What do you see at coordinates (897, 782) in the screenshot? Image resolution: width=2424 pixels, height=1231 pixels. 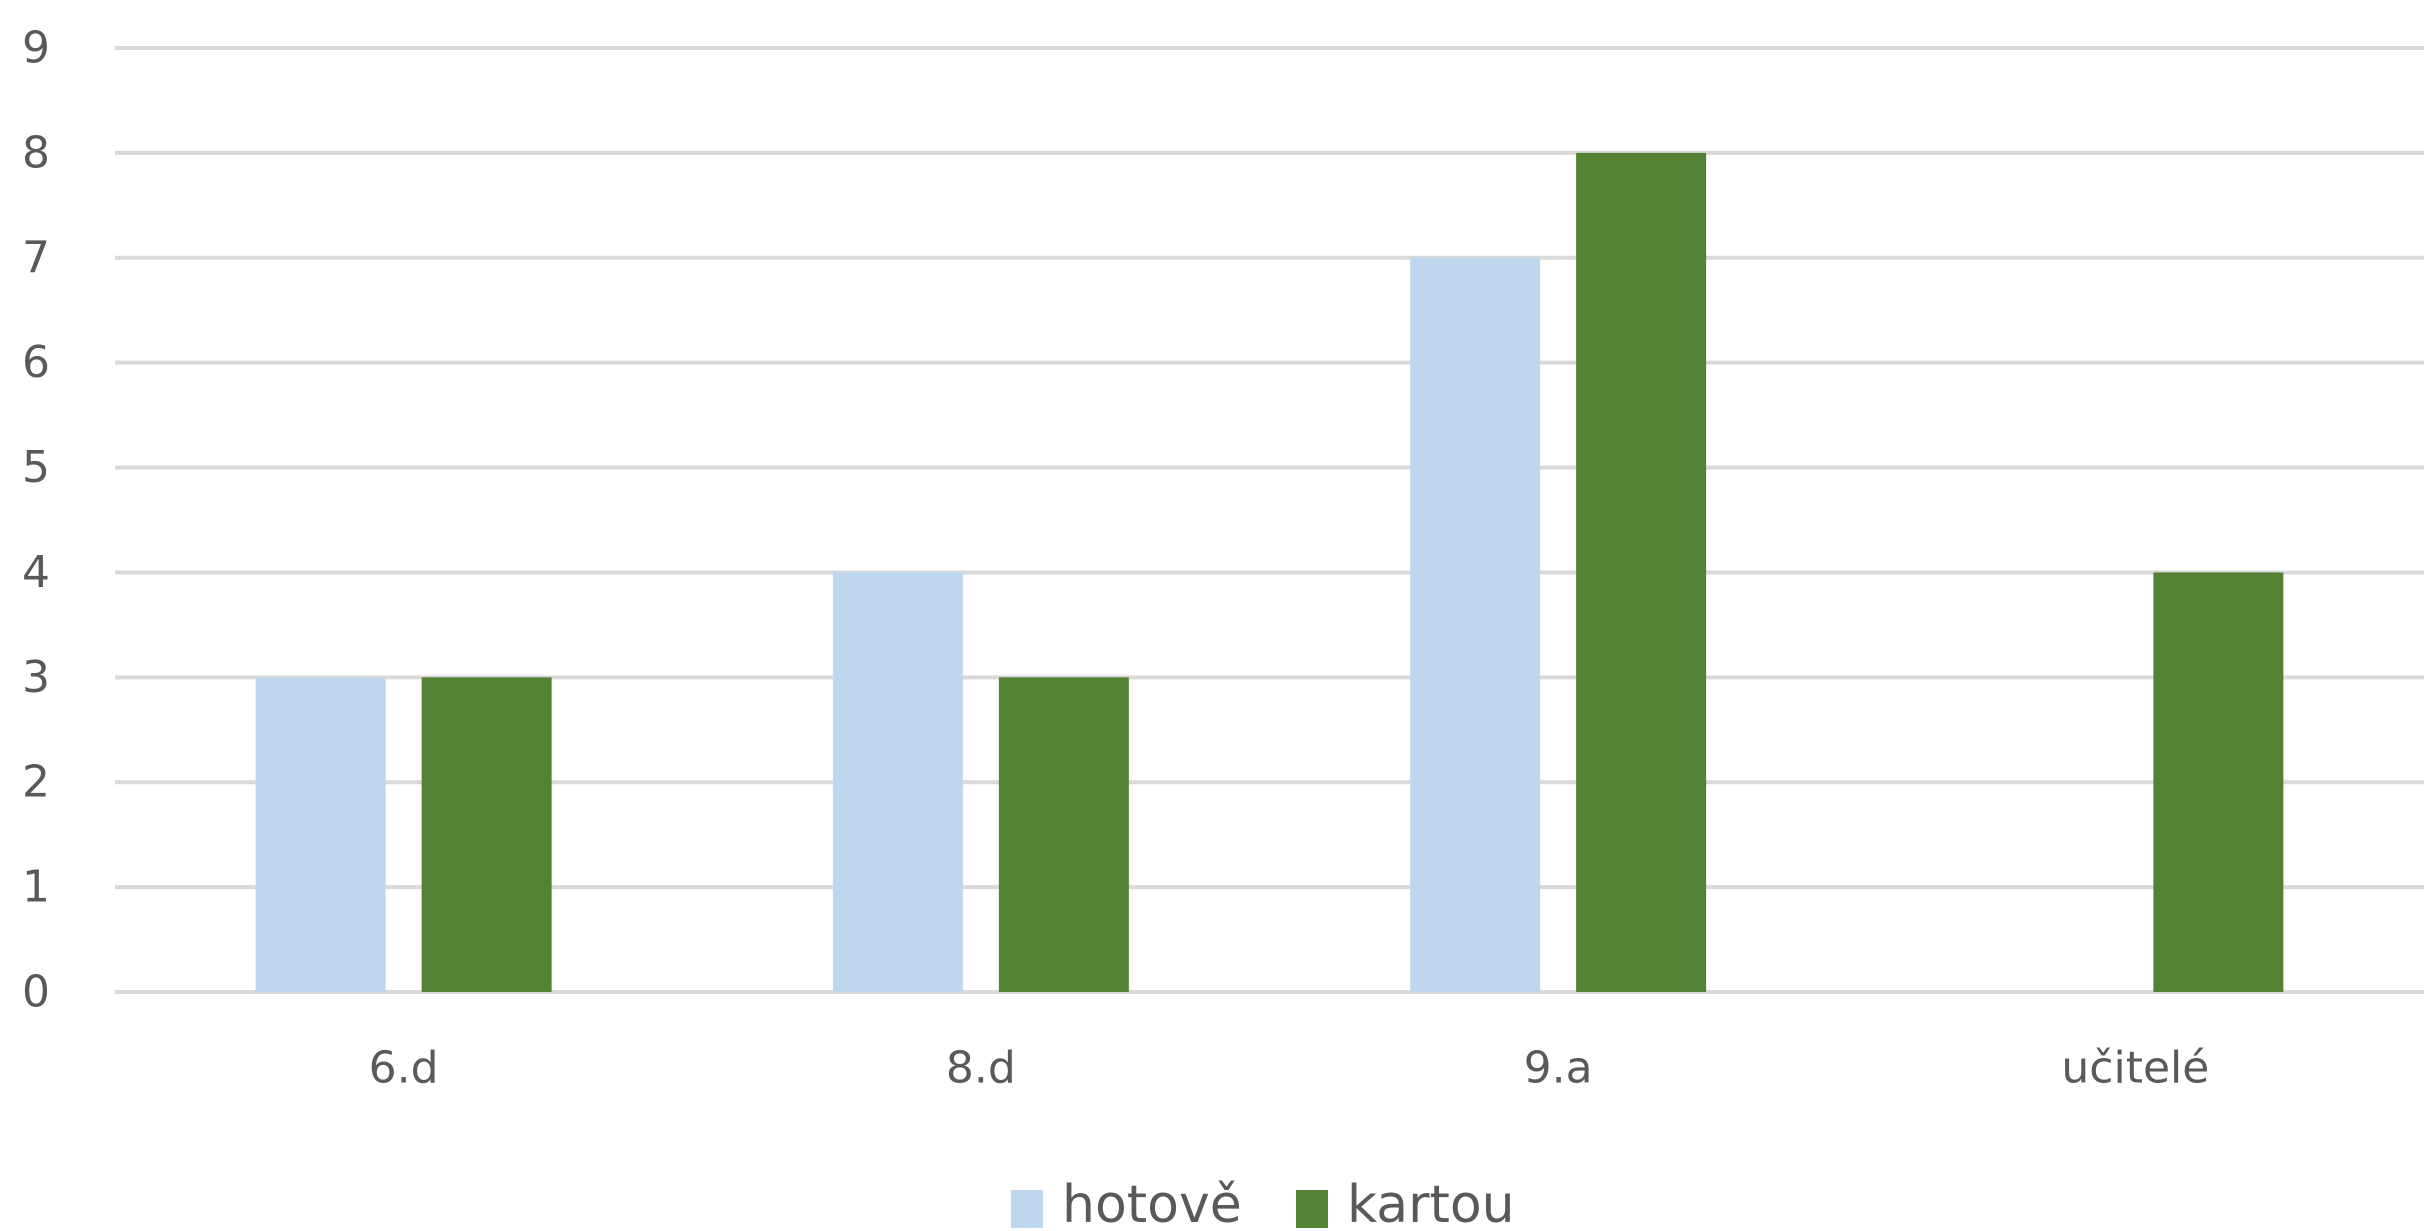 I see `bar-hotově-8.d` at bounding box center [897, 782].